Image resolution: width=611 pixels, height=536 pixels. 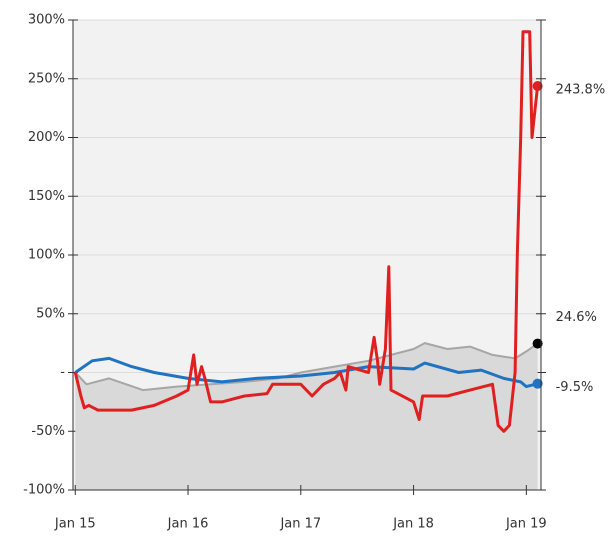 What do you see at coordinates (44, 490) in the screenshot?
I see `y-tick-label: -100%` at bounding box center [44, 490].